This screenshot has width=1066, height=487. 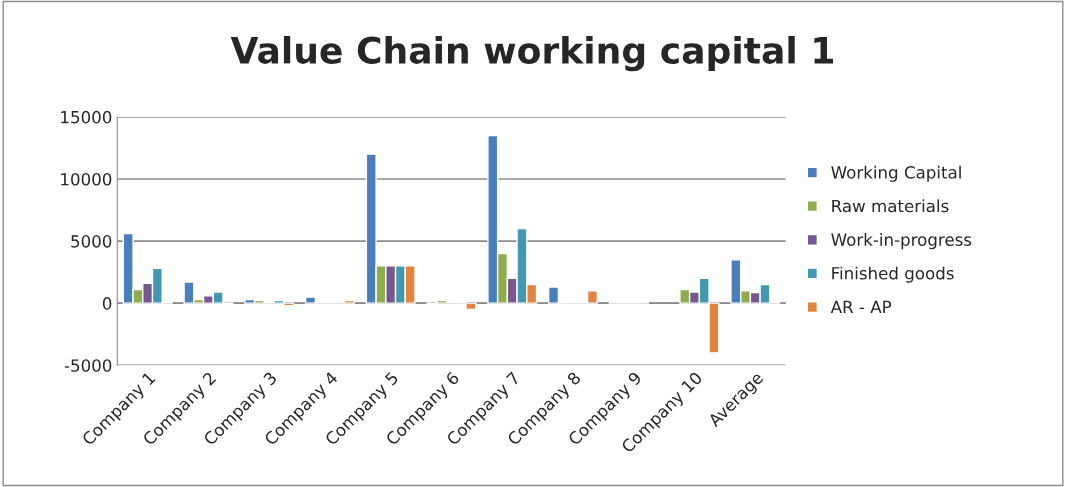 What do you see at coordinates (86, 179) in the screenshot?
I see `y-tick-label: 10000` at bounding box center [86, 179].